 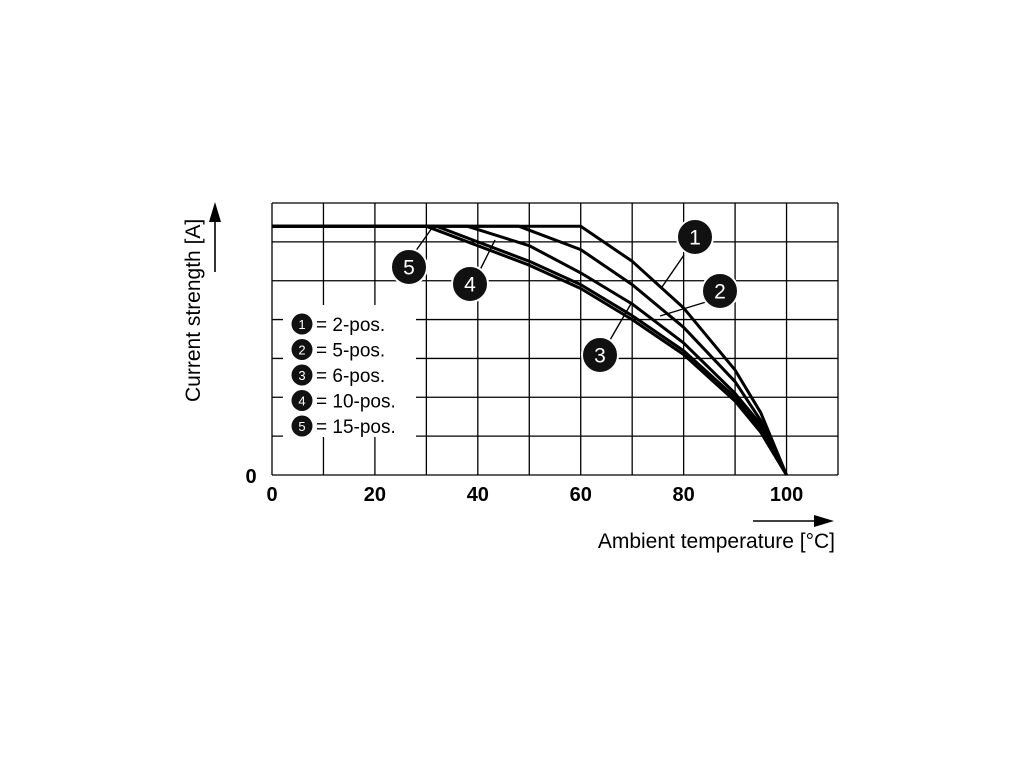 I want to click on y-axis-title: Current strength [A], so click(x=193, y=310).